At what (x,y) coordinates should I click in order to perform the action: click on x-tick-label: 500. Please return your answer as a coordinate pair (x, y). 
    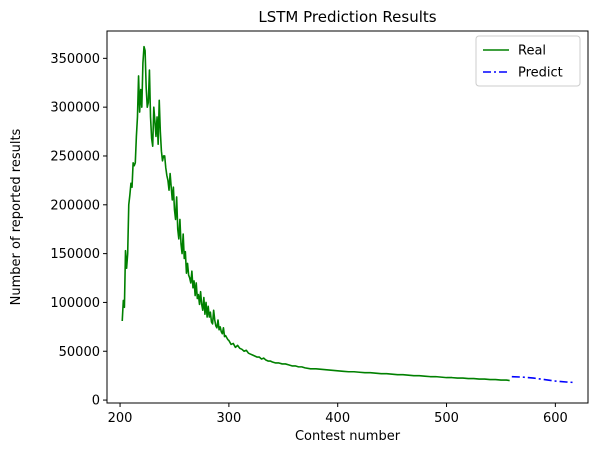
    Looking at the image, I should click on (446, 418).